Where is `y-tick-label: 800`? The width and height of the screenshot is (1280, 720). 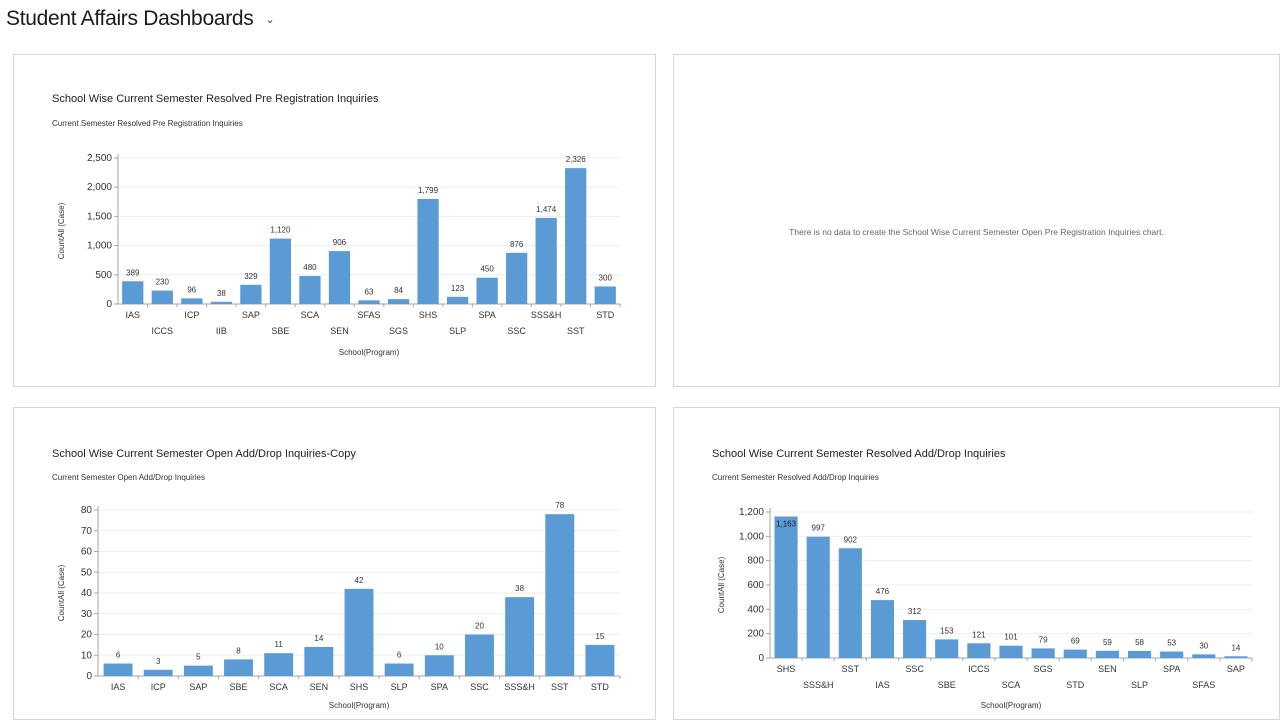 y-tick-label: 800 is located at coordinates (755, 561).